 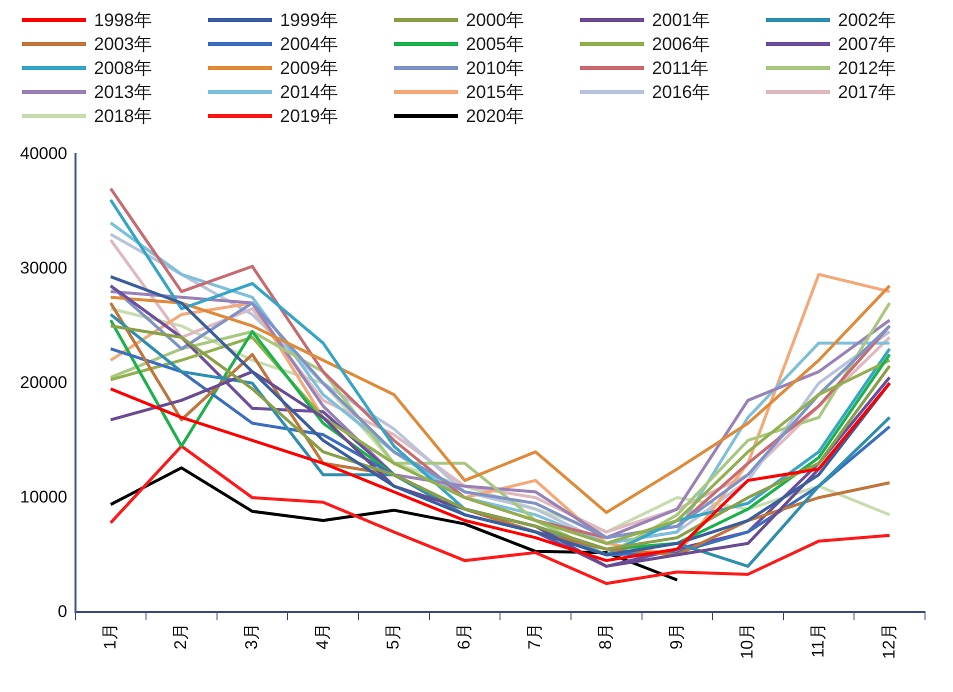 I want to click on legend-label: 2003年, so click(x=123, y=44).